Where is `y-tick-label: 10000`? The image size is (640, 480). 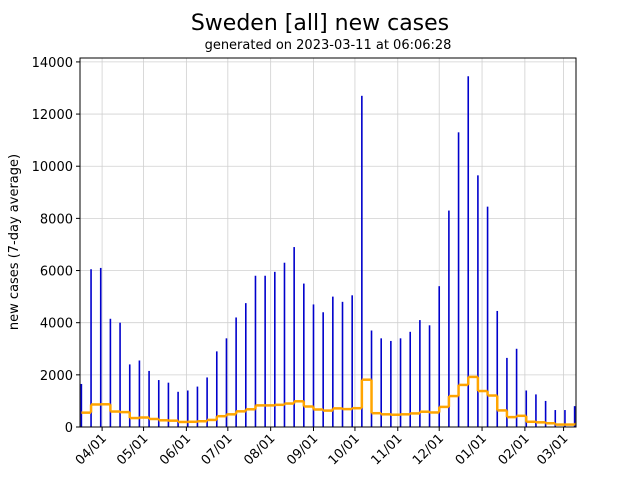
y-tick-label: 10000 is located at coordinates (52, 167).